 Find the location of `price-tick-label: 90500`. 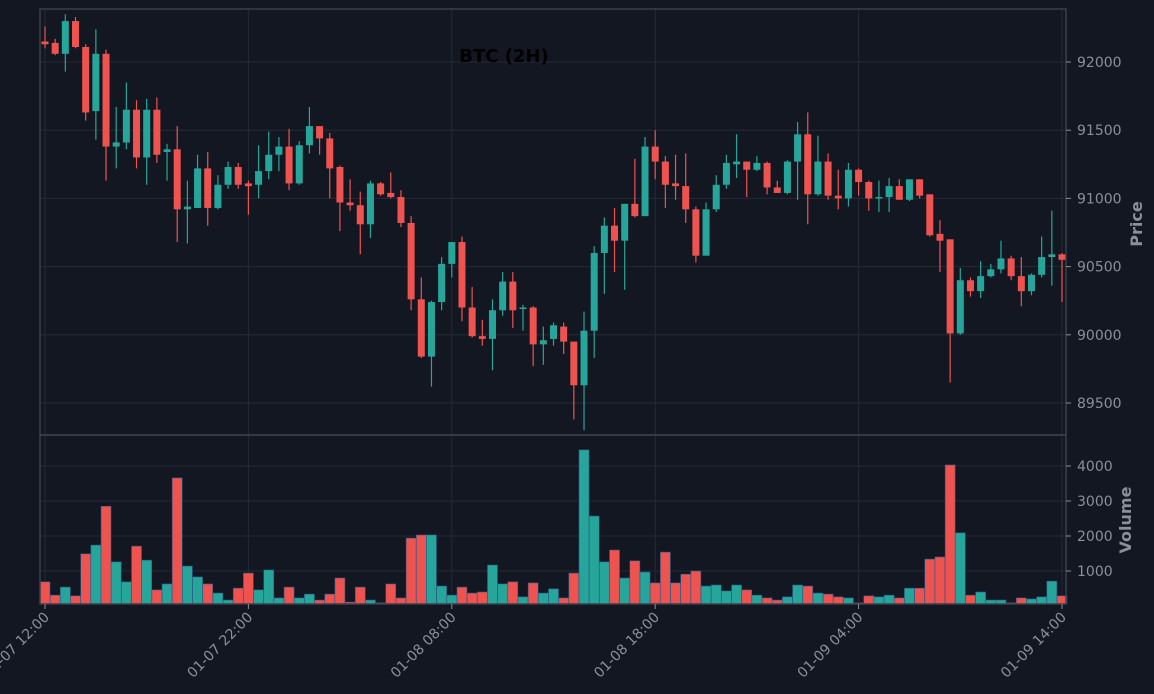

price-tick-label: 90500 is located at coordinates (1099, 268).